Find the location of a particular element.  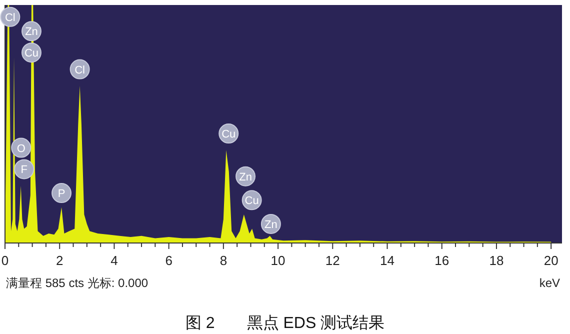

x-tick-label: 6 is located at coordinates (168, 260).